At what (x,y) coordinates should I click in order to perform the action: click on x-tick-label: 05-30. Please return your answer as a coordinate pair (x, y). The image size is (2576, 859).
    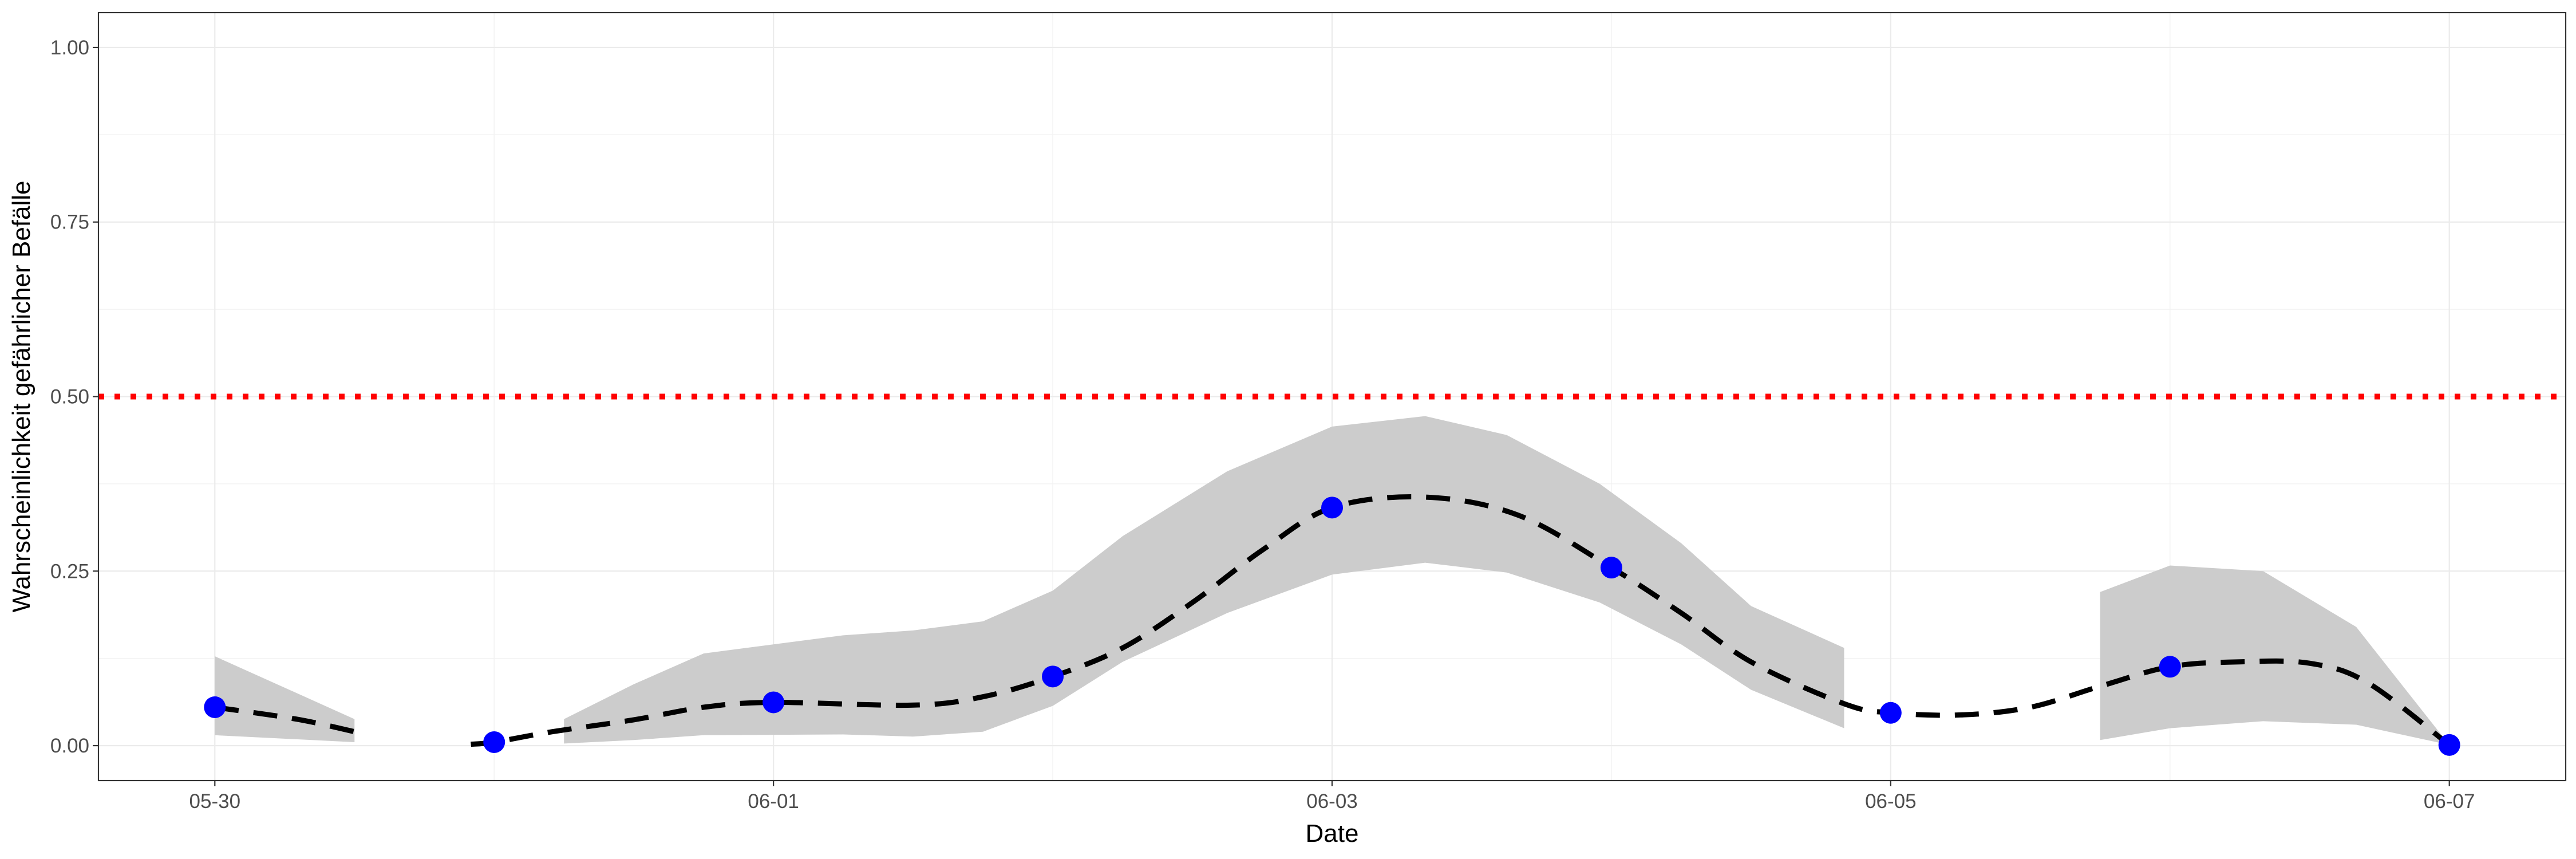
    Looking at the image, I should click on (215, 801).